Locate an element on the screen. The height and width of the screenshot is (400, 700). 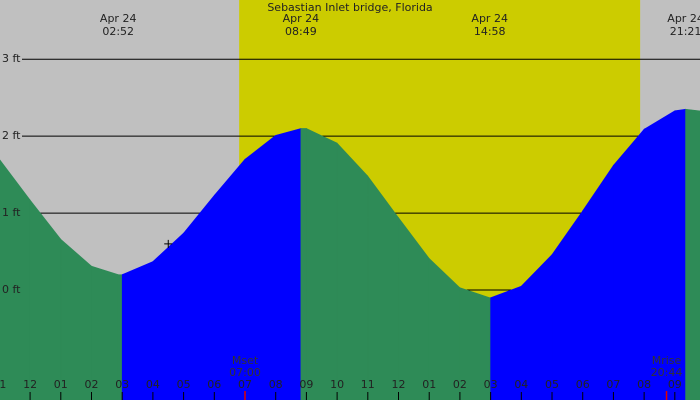
tide-time: 14:58 is located at coordinates (490, 31).